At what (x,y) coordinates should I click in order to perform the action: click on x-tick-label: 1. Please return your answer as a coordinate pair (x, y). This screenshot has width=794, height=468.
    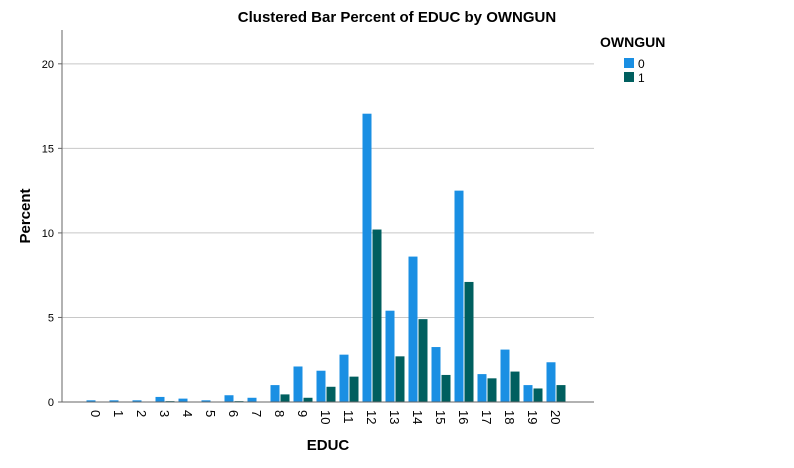
    Looking at the image, I should click on (118, 413).